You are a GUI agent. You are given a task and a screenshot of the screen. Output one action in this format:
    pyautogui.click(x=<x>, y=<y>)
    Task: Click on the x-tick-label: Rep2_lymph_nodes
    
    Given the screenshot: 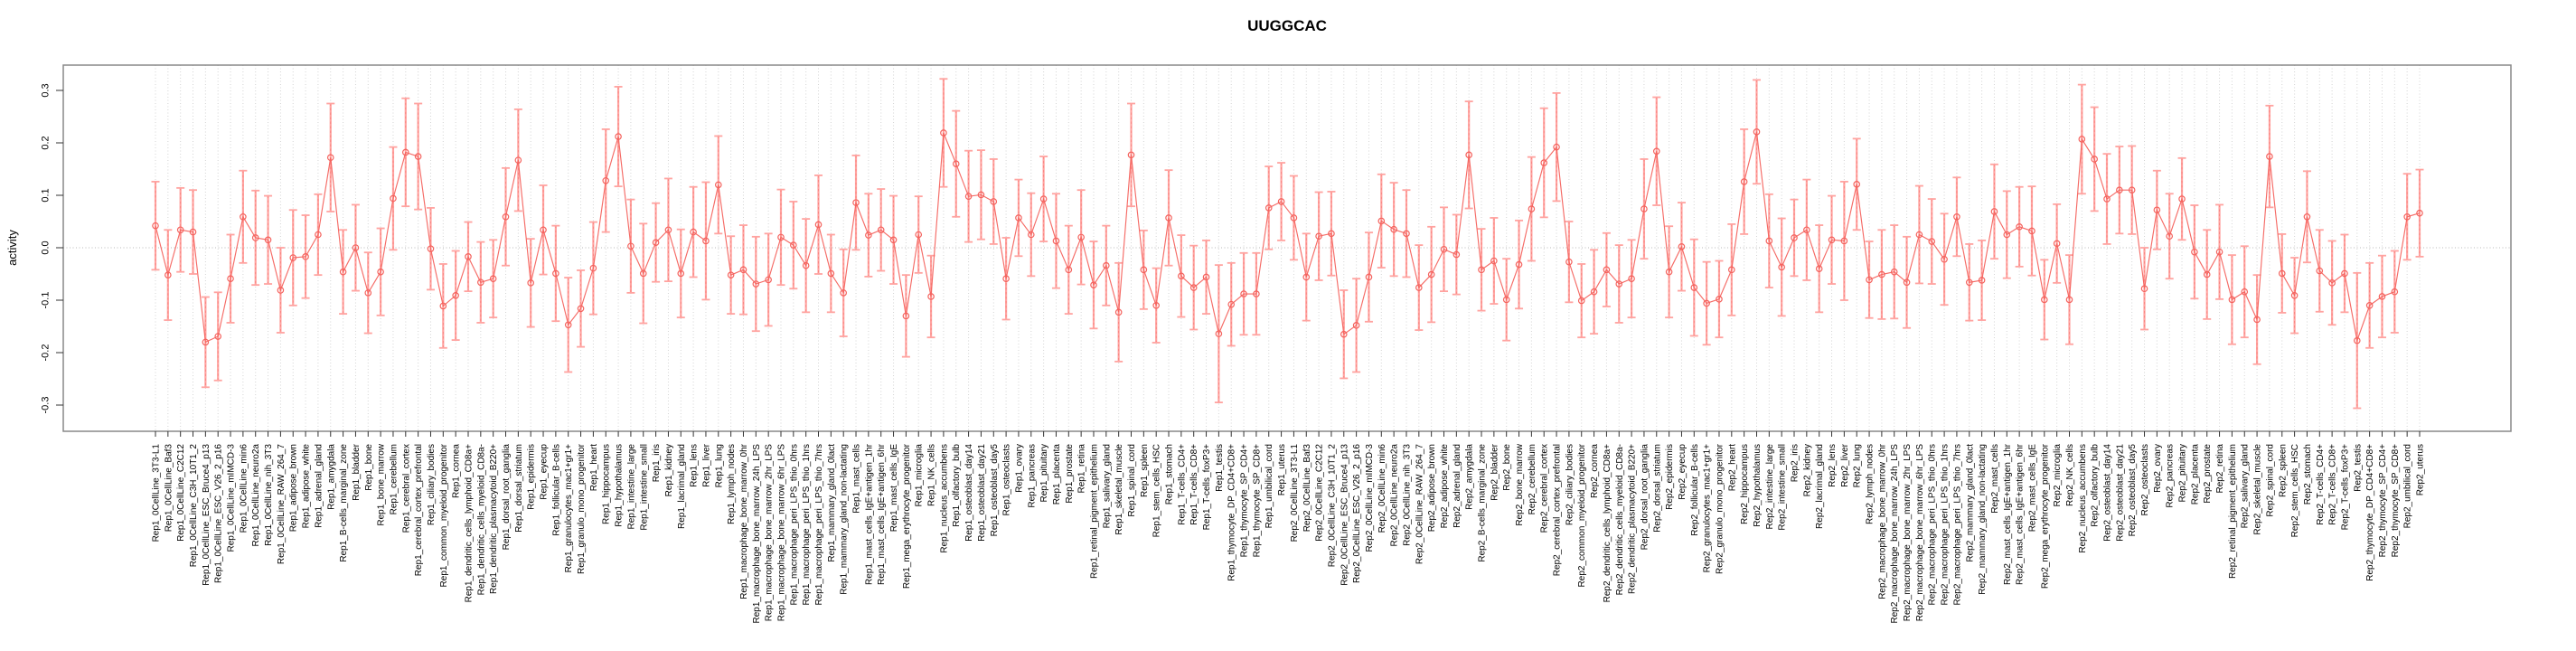 What is the action you would take?
    pyautogui.click(x=1871, y=484)
    